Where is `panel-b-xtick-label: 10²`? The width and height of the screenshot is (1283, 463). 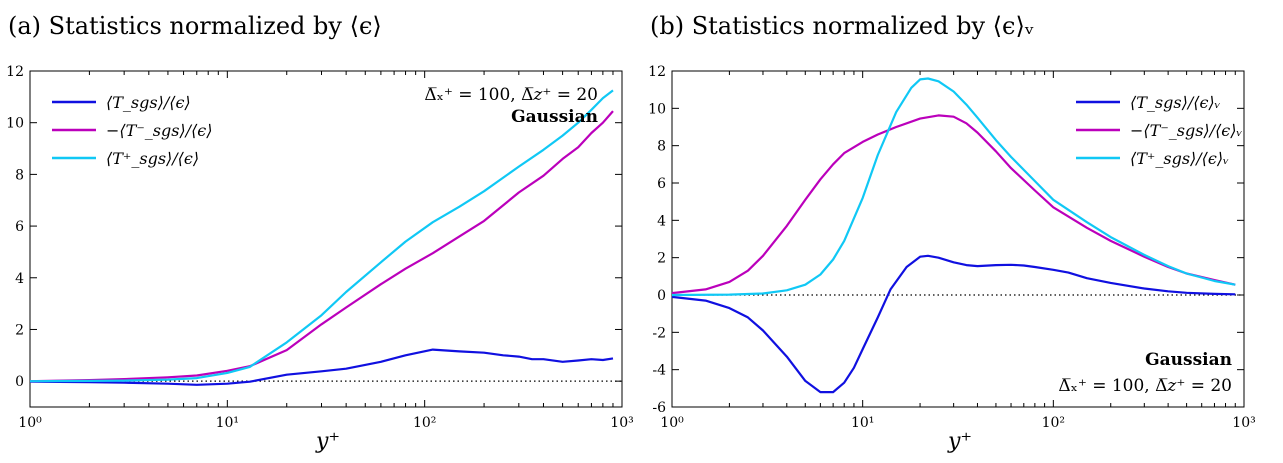
panel-b-xtick-label: 10² is located at coordinates (1053, 423).